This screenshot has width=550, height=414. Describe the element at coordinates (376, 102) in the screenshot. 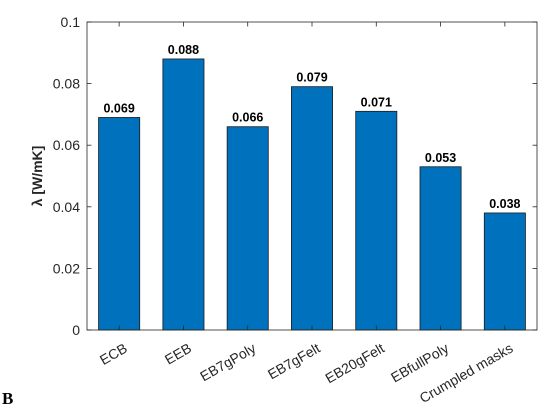

I see `bar-value-label: 0.071` at that location.